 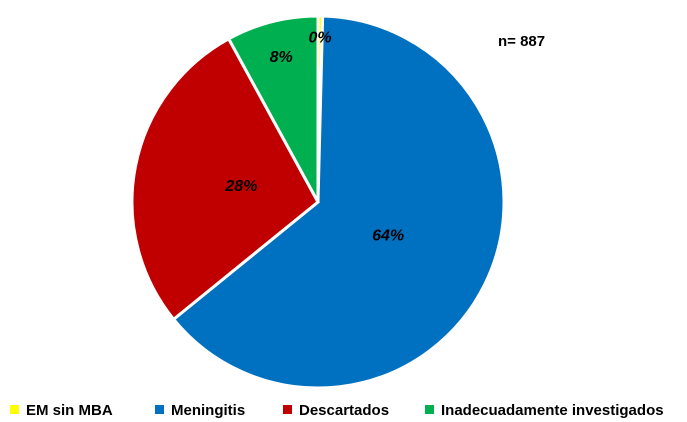 What do you see at coordinates (69, 410) in the screenshot?
I see `legend-label: EM sin MBA` at bounding box center [69, 410].